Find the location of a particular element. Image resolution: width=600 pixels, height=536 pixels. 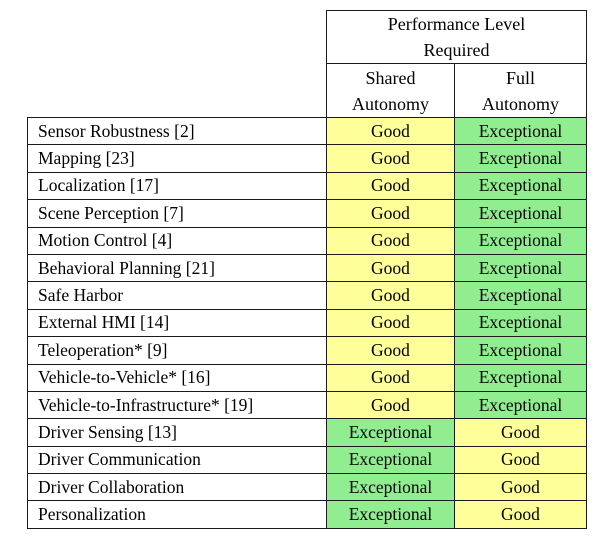

capability-label: Vehicle-to-Infrastructure* [19] is located at coordinates (177, 405).